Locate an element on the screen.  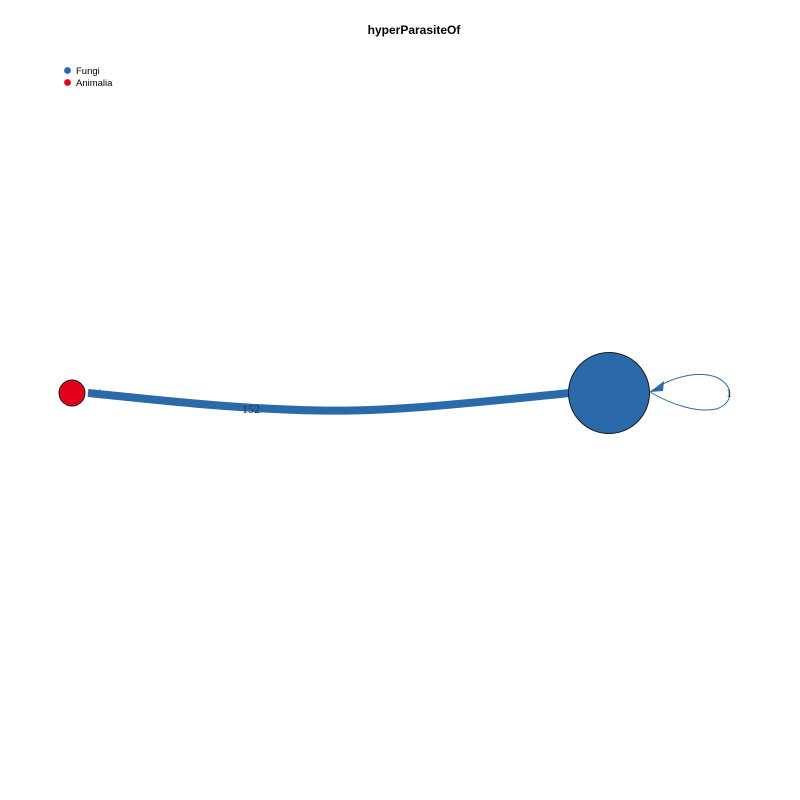
edges: 152 1 is located at coordinates (409, 395).